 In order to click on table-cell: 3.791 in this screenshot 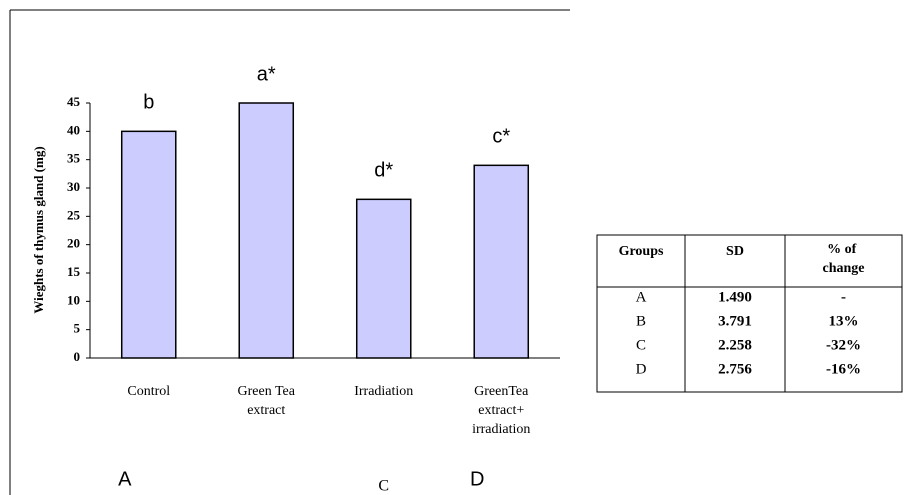, I will do `click(735, 321)`.